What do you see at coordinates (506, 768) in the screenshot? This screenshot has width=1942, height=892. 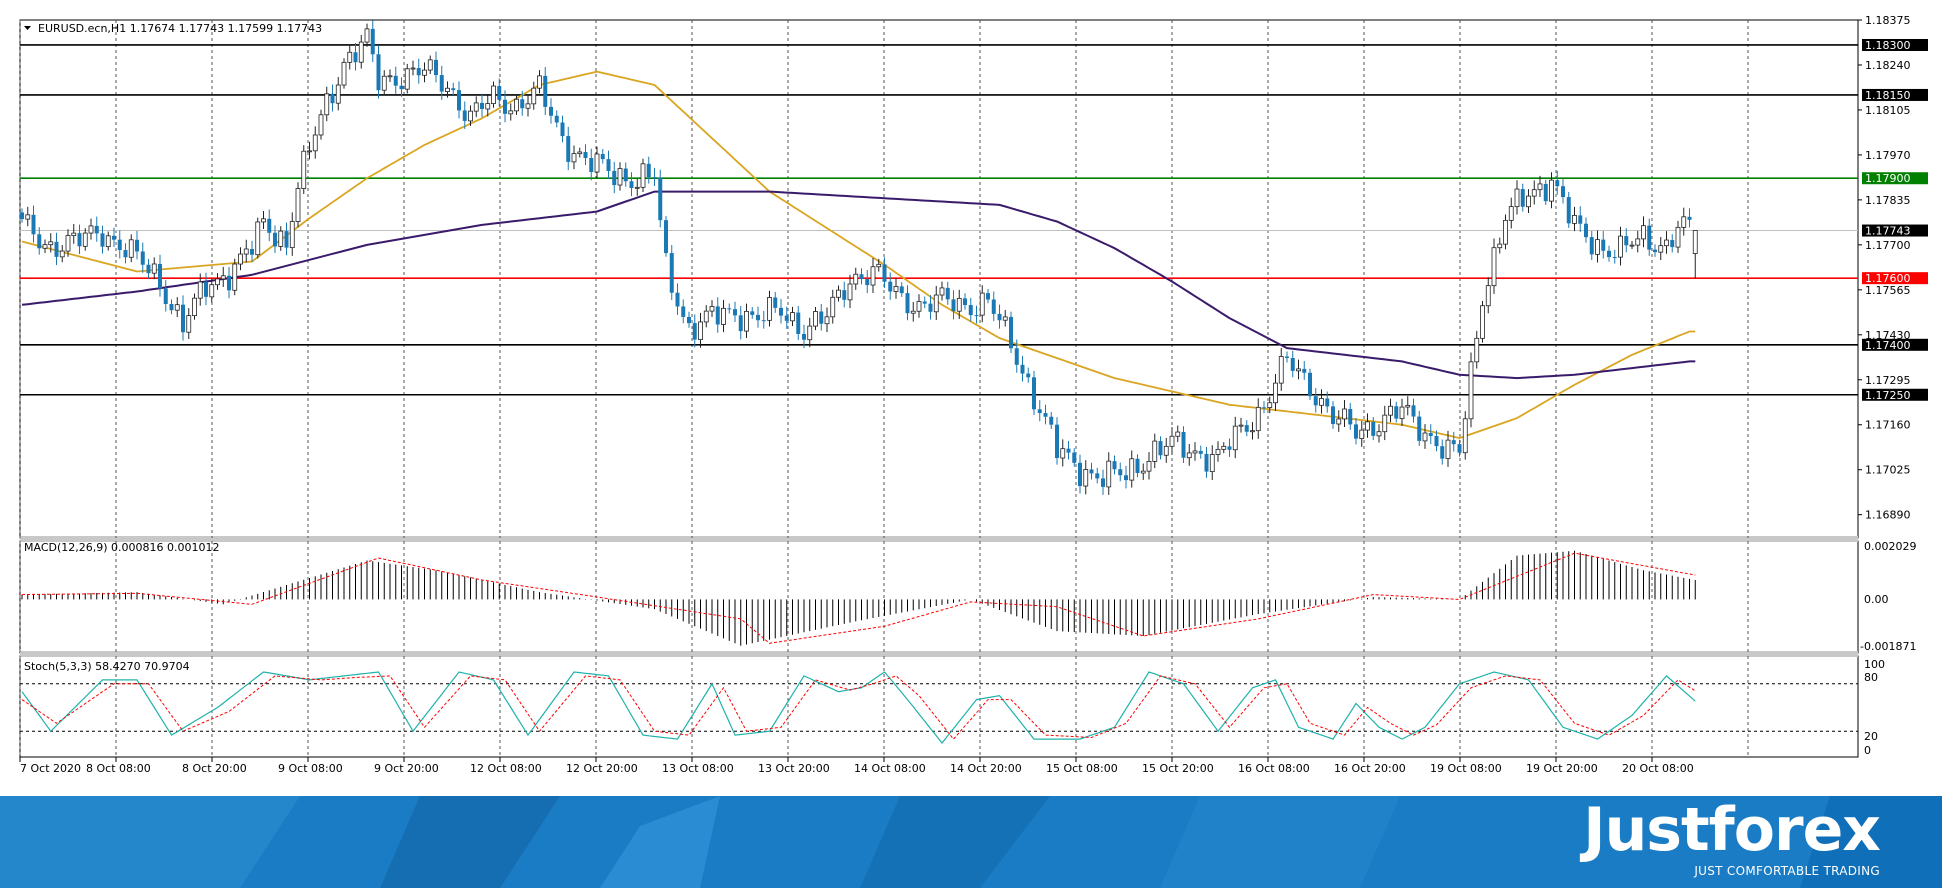 I see `time-label: 12 Oct 08:00` at bounding box center [506, 768].